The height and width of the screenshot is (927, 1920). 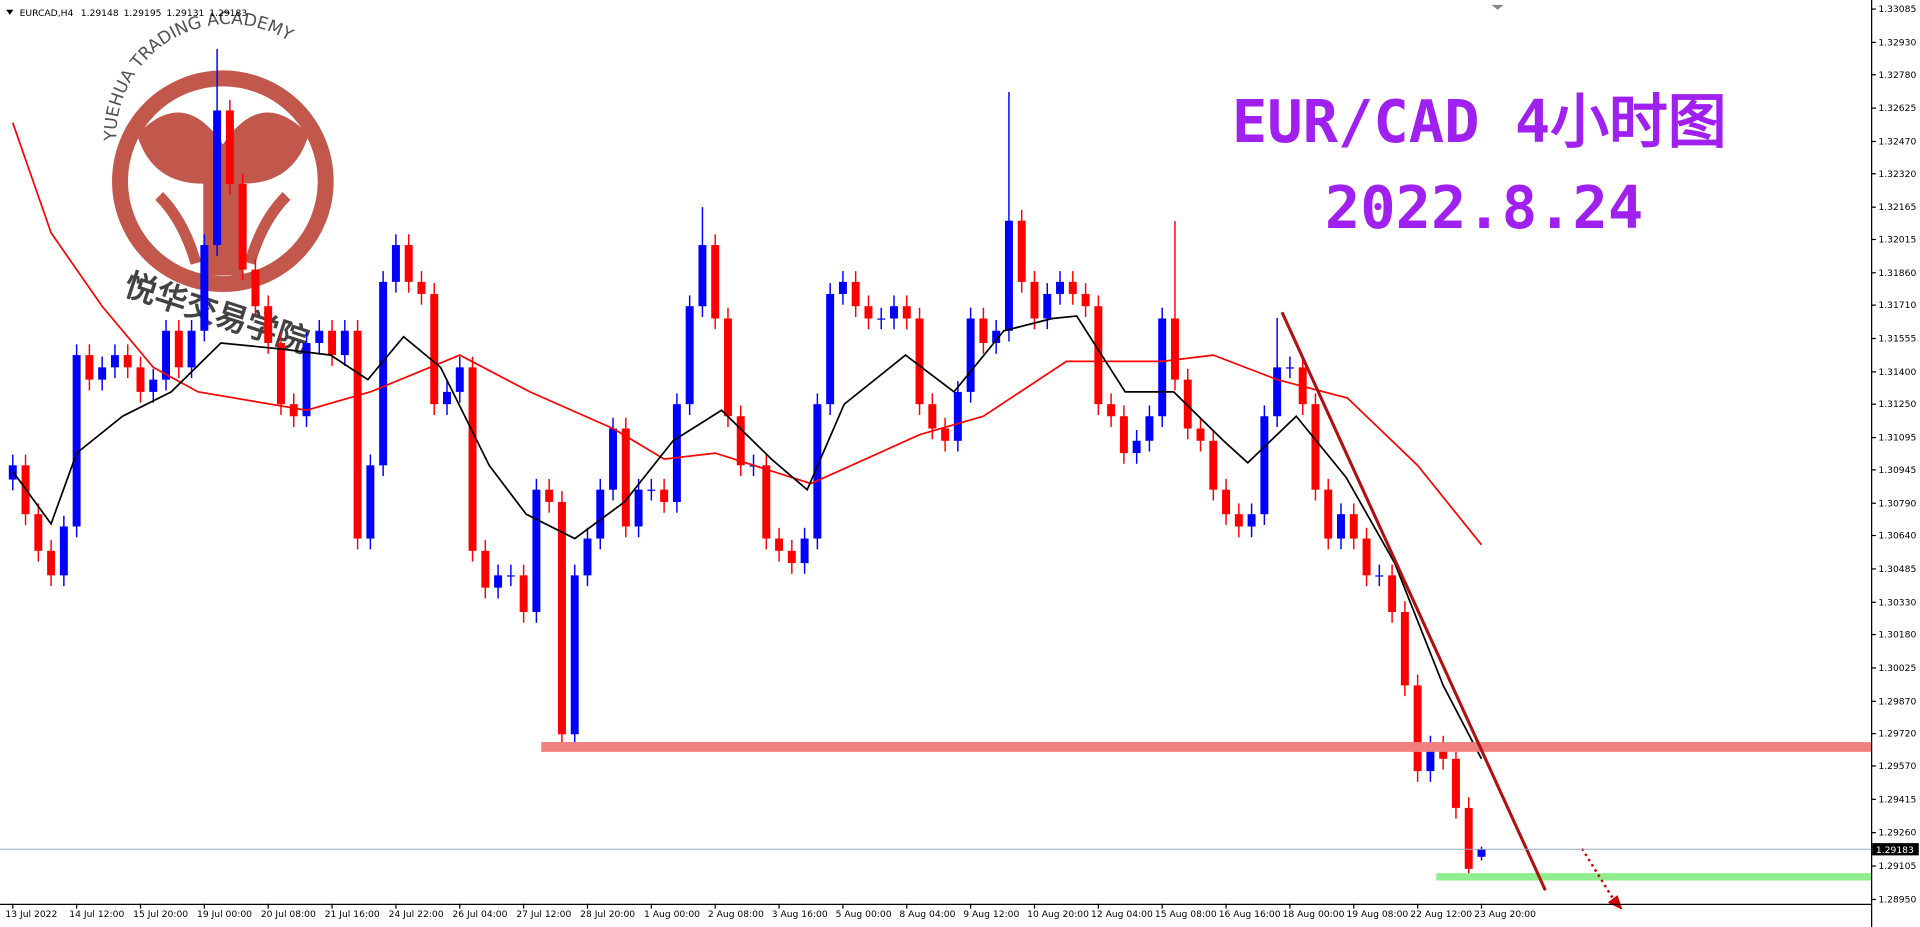 What do you see at coordinates (1897, 438) in the screenshot?
I see `y-tick-label: 1.31095` at bounding box center [1897, 438].